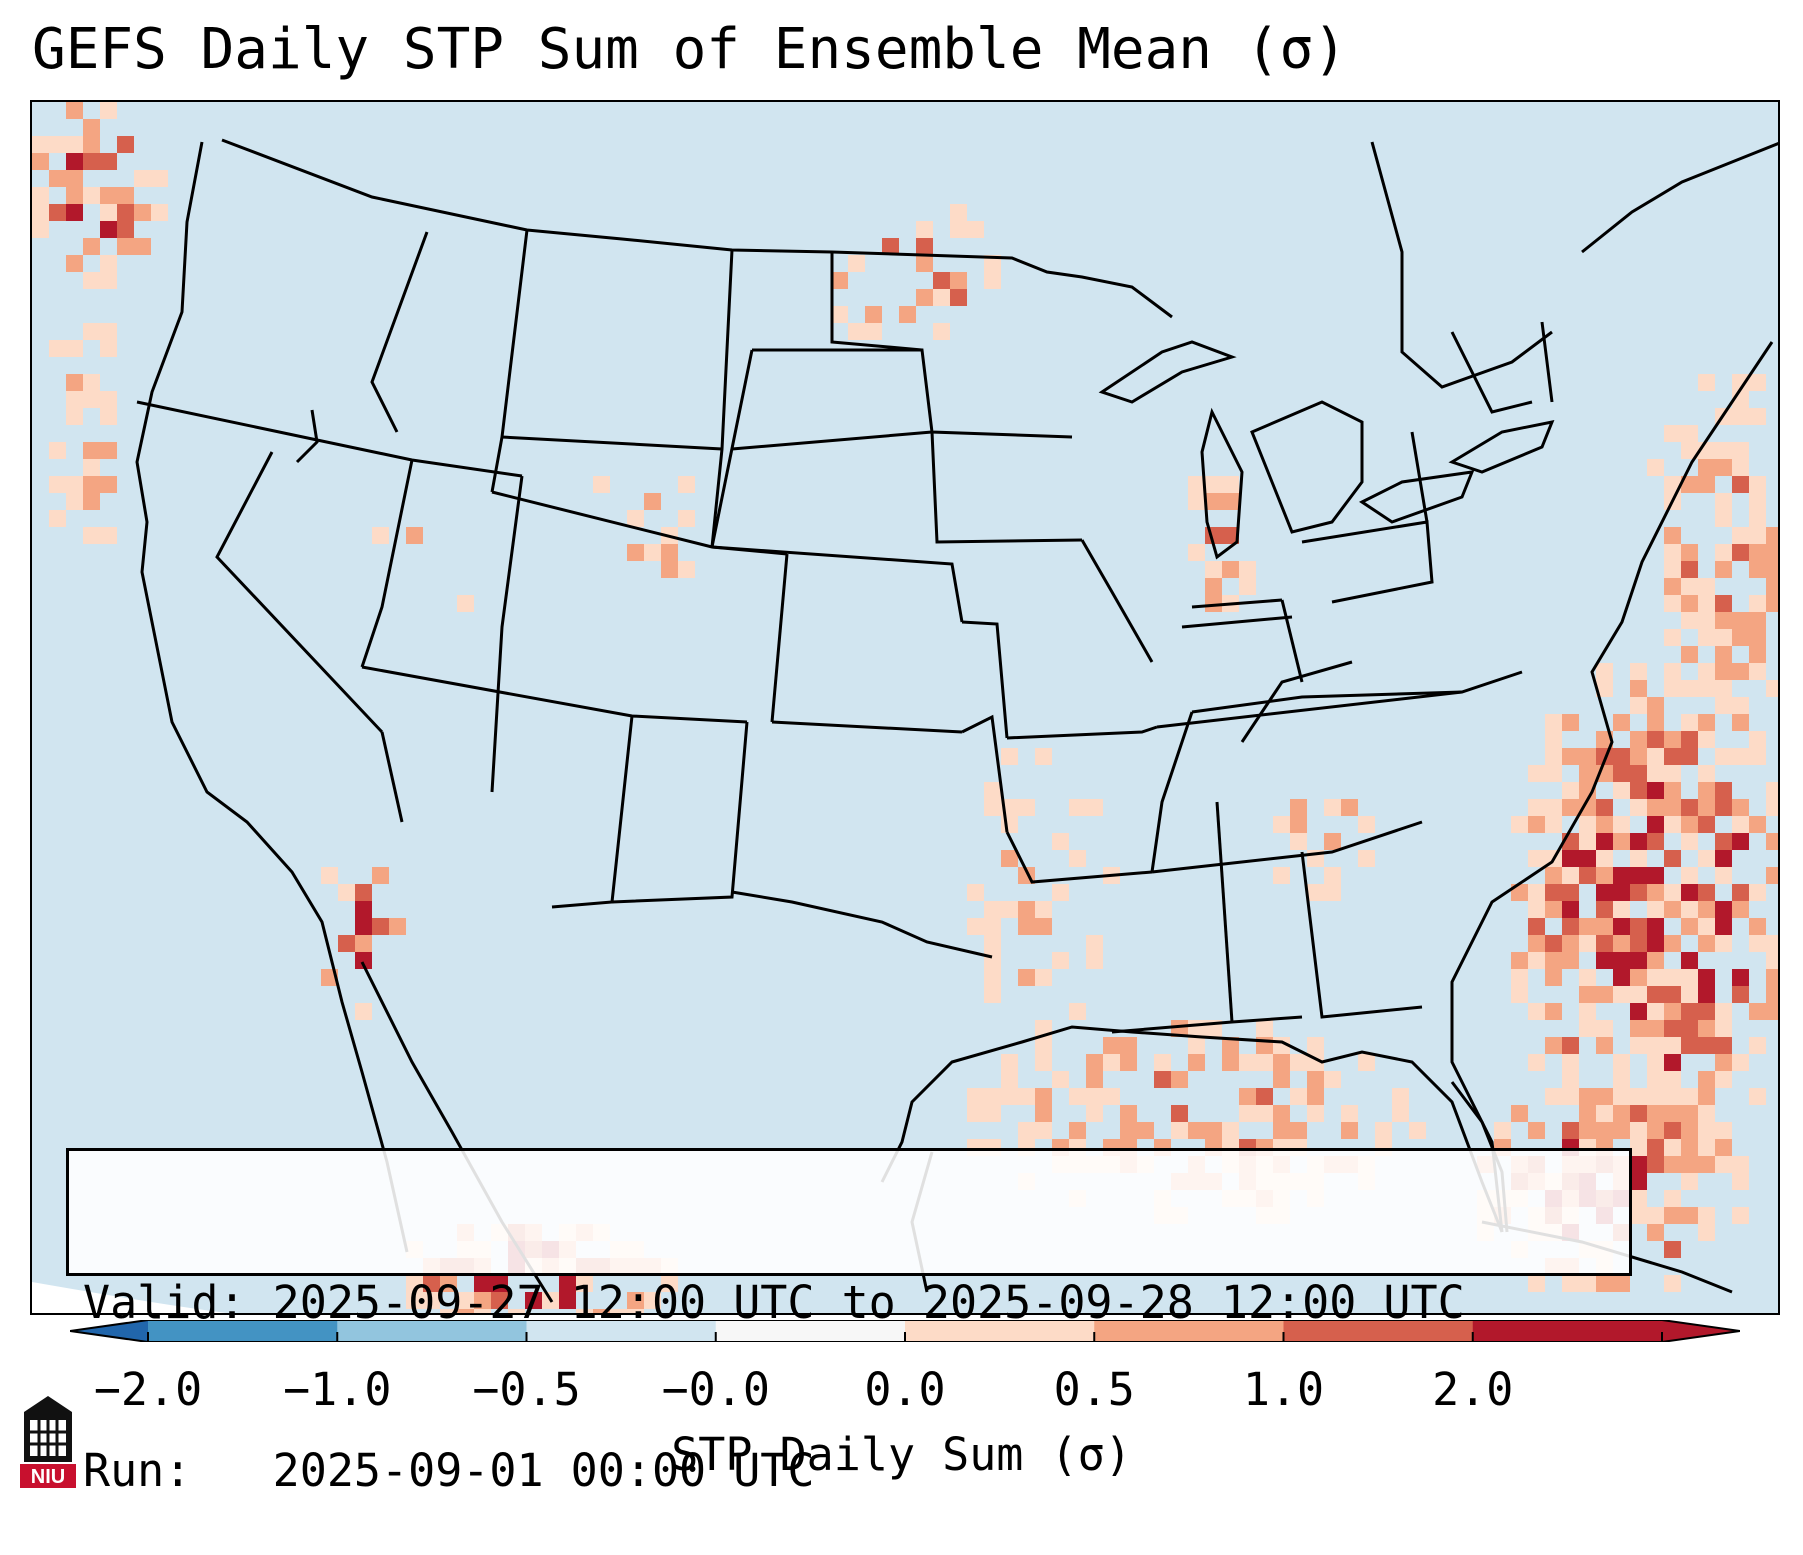 The height and width of the screenshot is (1555, 1803). What do you see at coordinates (715, 1389) in the screenshot?
I see `colorbar-tick-label: −0.0` at bounding box center [715, 1389].